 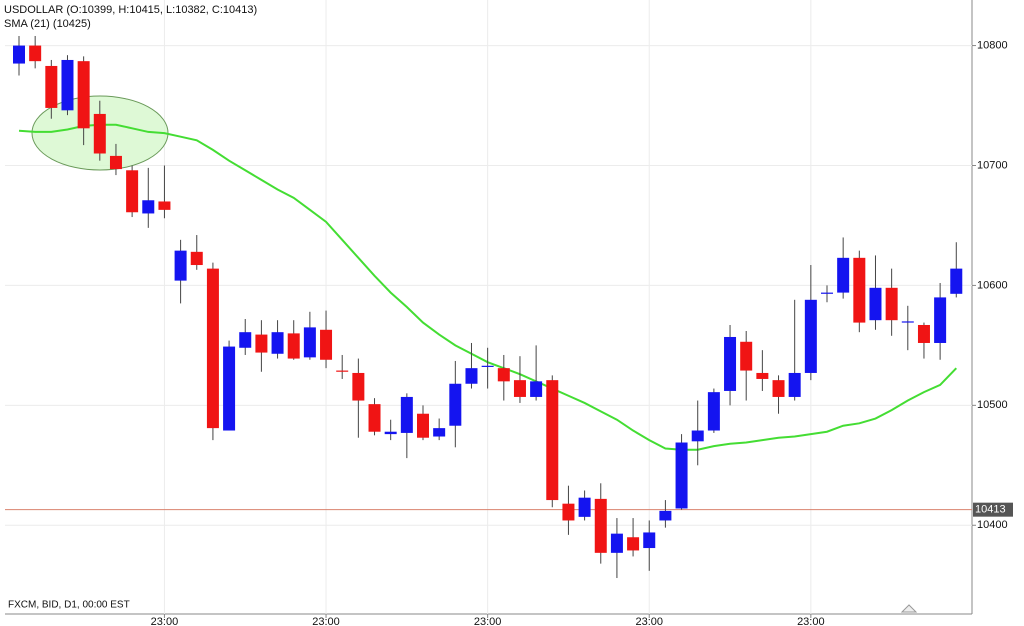 What do you see at coordinates (47, 24) in the screenshot?
I see `sma-legend: SMA (21) (10425)` at bounding box center [47, 24].